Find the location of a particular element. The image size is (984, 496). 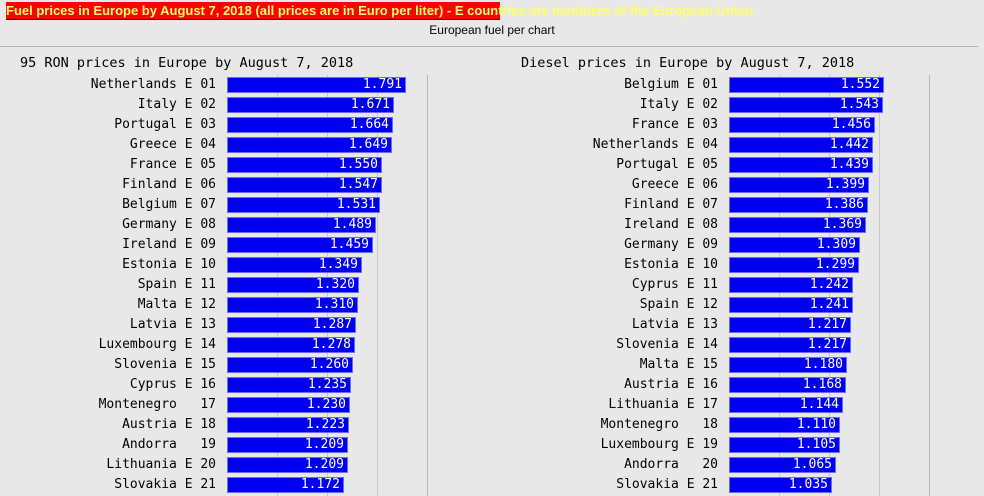

bar: 1.649 is located at coordinates (309, 145).